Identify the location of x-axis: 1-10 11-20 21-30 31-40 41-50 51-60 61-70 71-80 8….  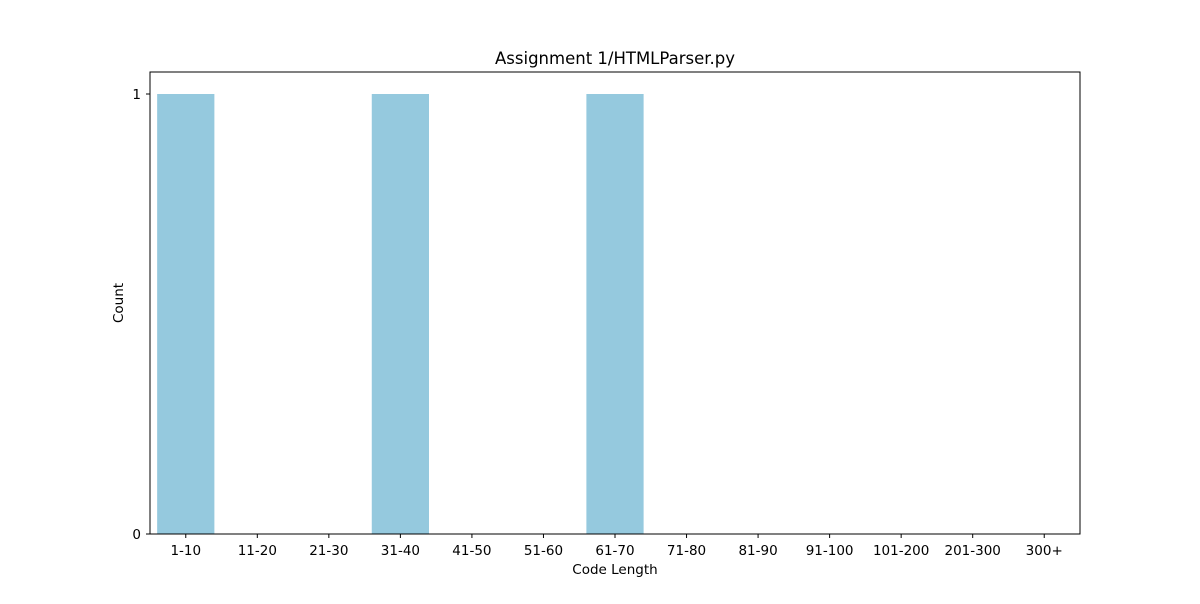
(616, 546).